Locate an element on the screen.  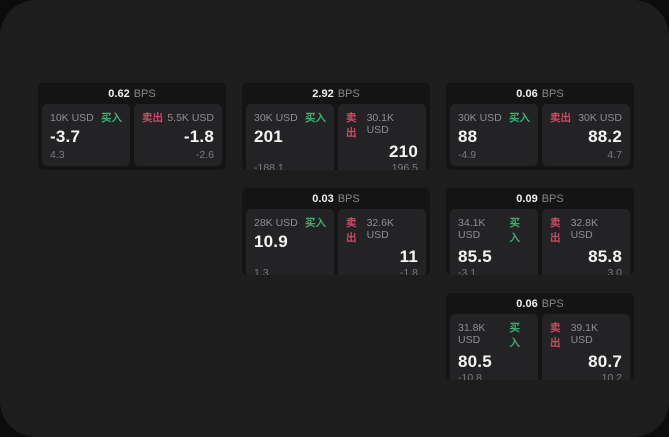
sell-panel-top: 卖出 30.1K USD is located at coordinates (382, 125).